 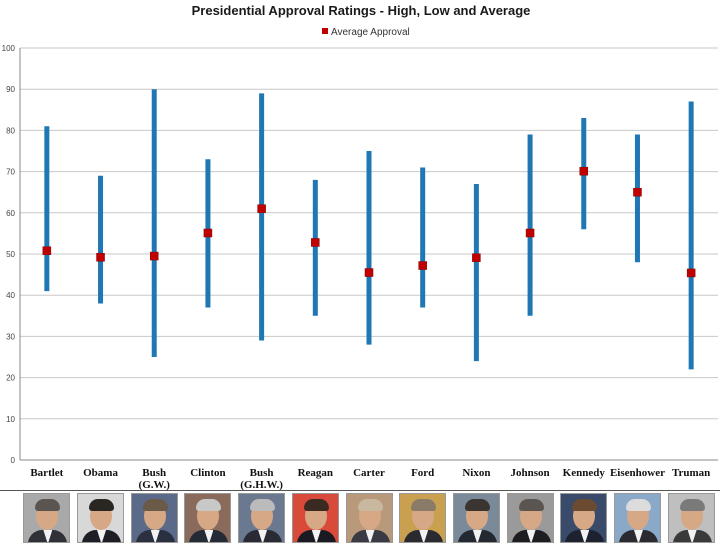 I want to click on category-label: Johnson, so click(x=530, y=473).